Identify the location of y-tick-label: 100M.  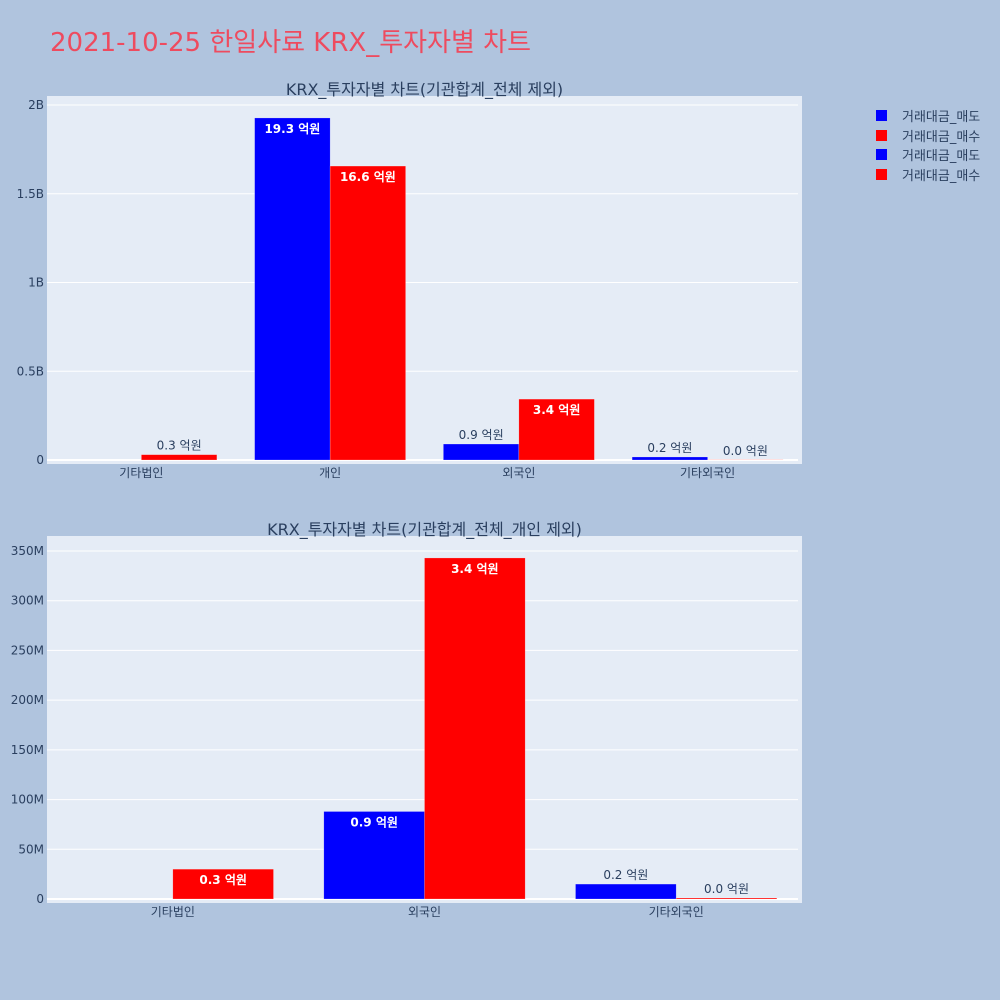
(27, 800).